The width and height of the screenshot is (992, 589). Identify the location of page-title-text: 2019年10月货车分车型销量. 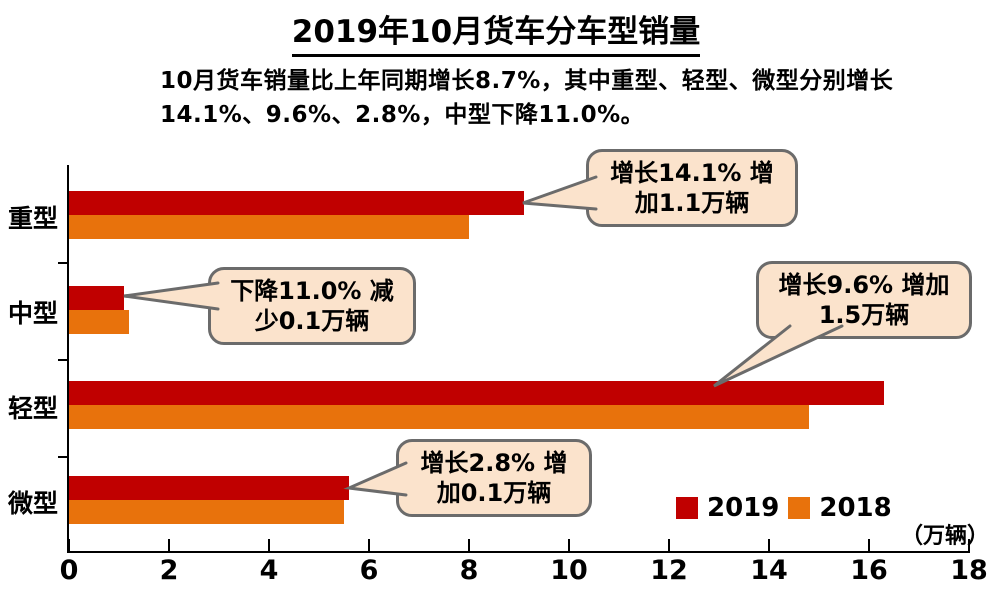
(496, 31).